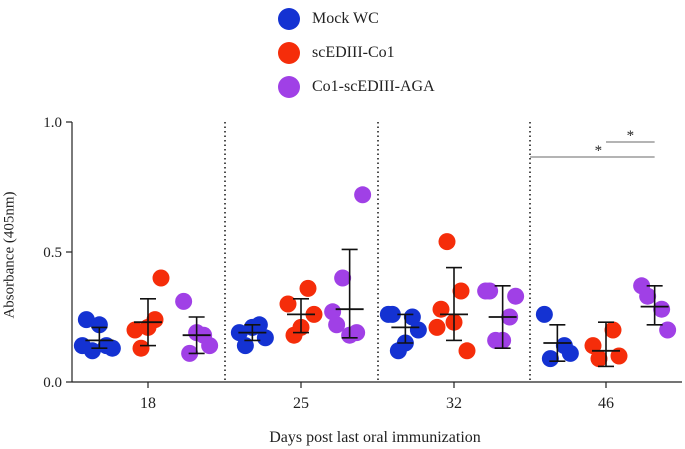  I want to click on legend-label-scediii-co1: scEDIII-Co1, so click(353, 52).